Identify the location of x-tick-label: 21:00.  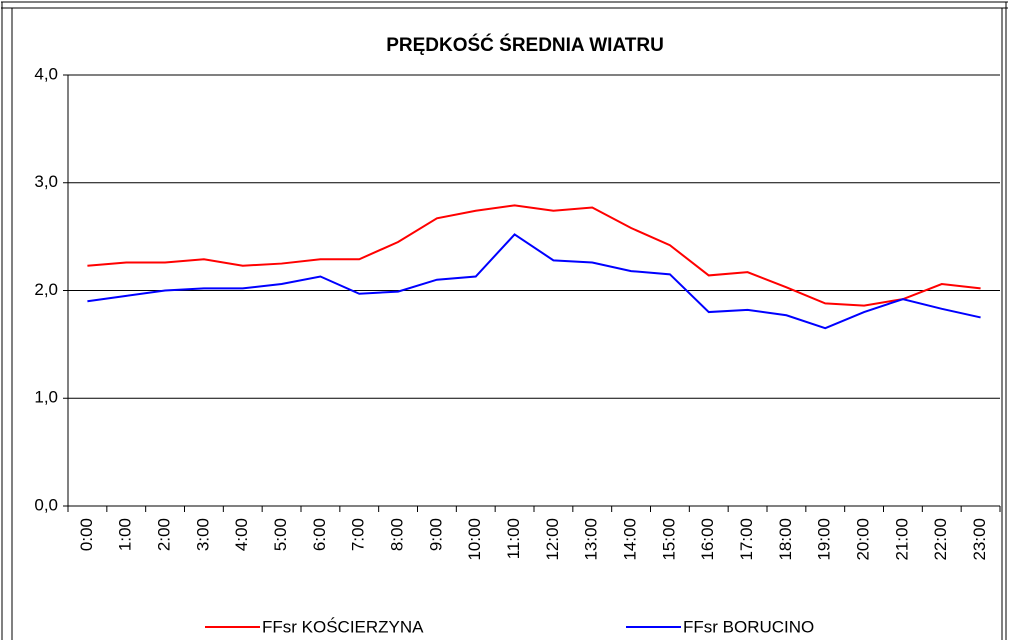
(901, 539).